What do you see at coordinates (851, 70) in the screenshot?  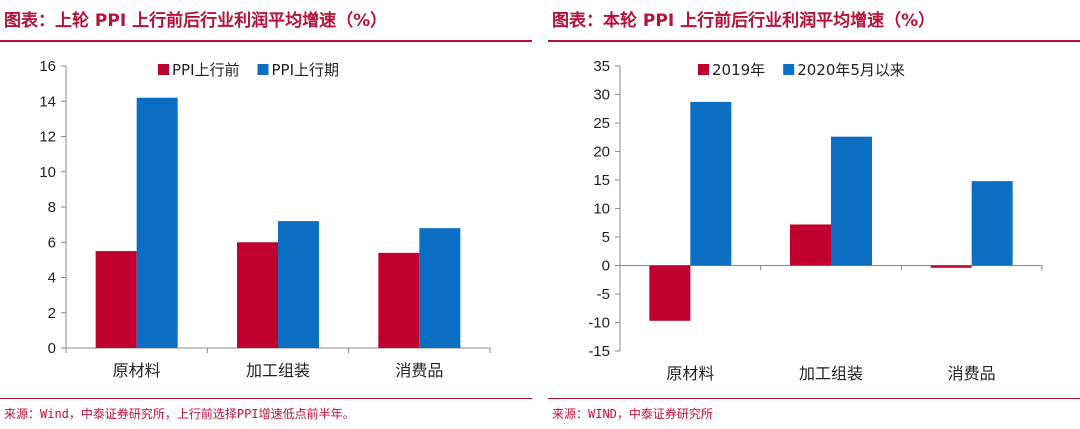 I see `legend-label: 2020年5月以来` at bounding box center [851, 70].